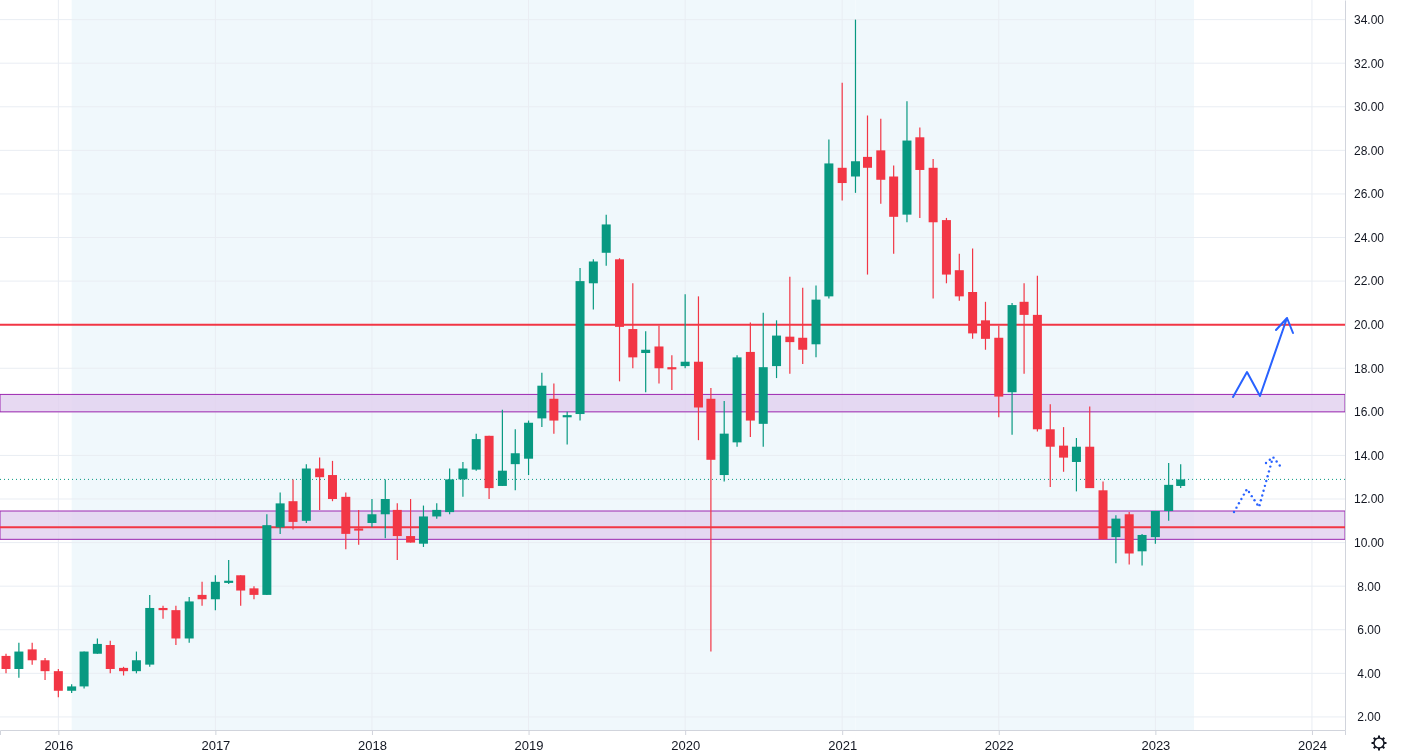  Describe the element at coordinates (1369, 542) in the screenshot. I see `y-tick-label: 10.00` at that location.